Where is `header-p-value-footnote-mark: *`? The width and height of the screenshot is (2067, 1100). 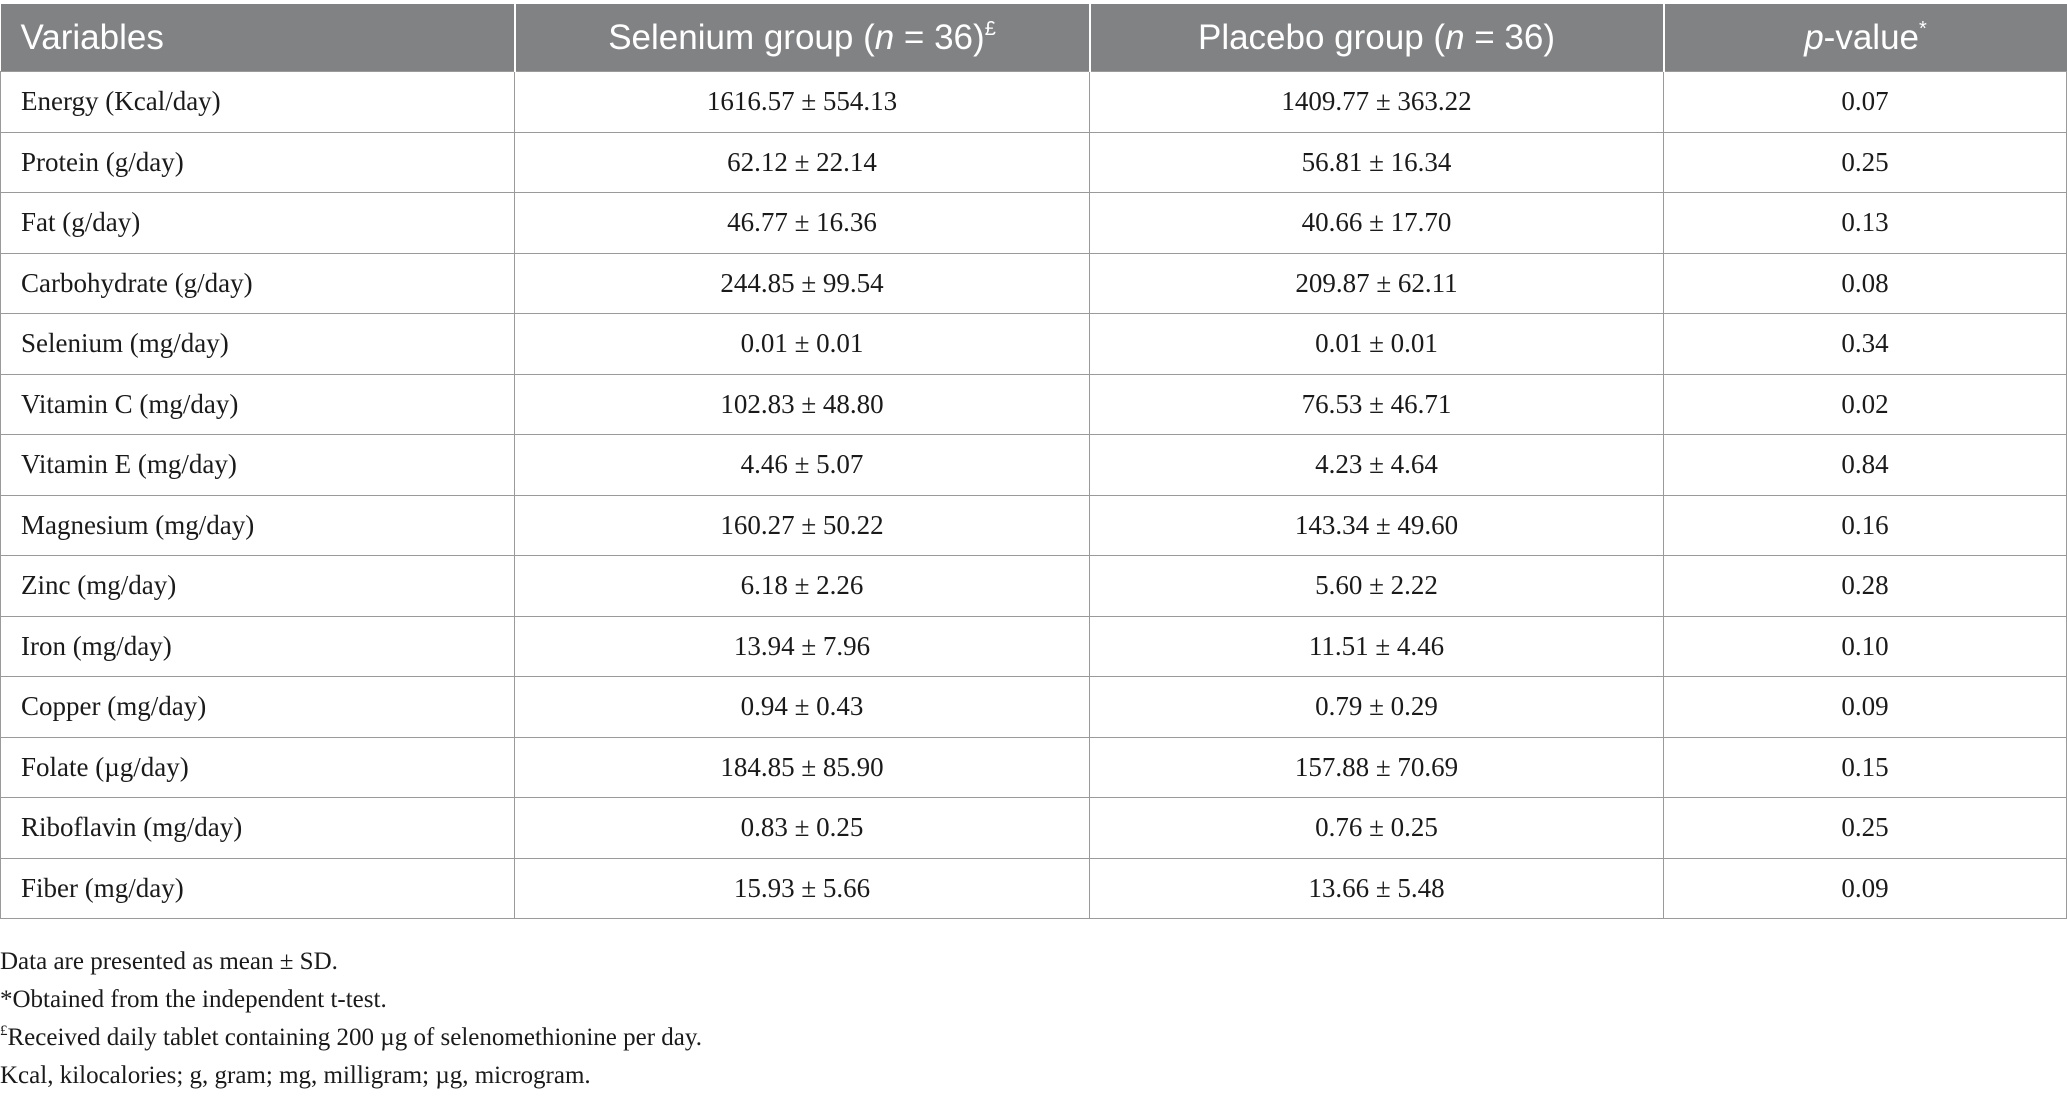 header-p-value-footnote-mark: * is located at coordinates (1923, 28).